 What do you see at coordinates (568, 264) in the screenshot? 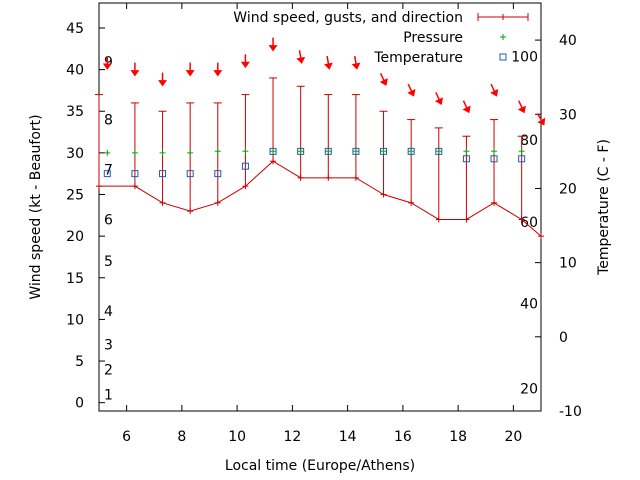
I see `y2-tick-label: 10` at bounding box center [568, 264].